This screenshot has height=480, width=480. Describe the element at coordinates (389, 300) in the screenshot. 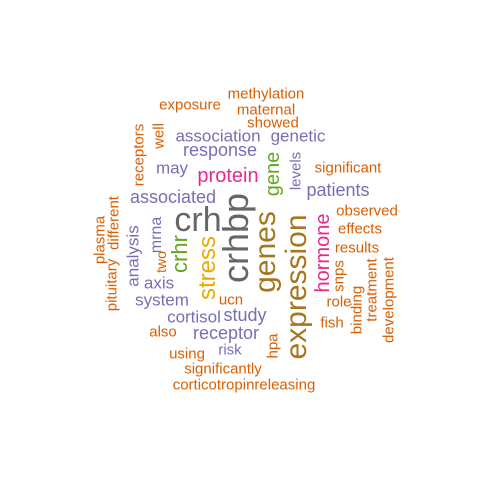

I see `word-development: development` at that location.